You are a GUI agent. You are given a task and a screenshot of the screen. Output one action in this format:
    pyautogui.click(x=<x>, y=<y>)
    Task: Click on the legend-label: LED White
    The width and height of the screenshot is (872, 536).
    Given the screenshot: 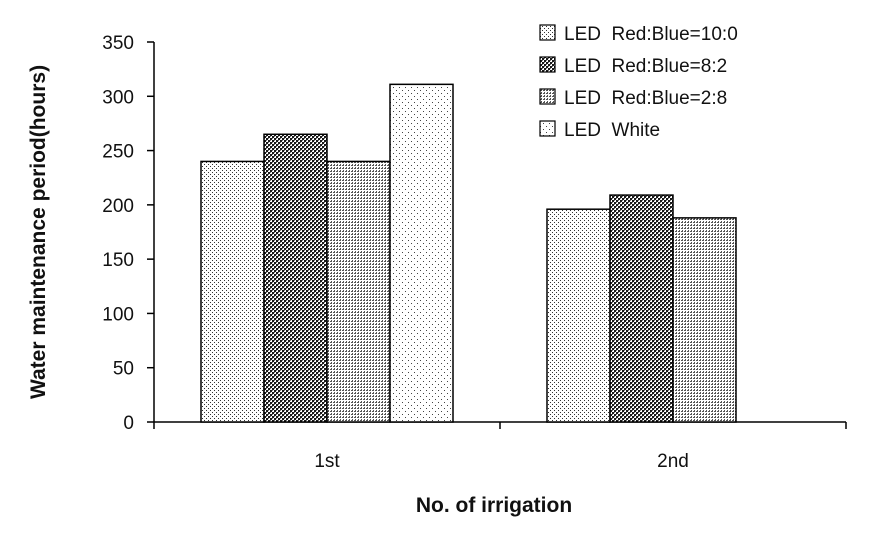 What is the action you would take?
    pyautogui.click(x=612, y=130)
    